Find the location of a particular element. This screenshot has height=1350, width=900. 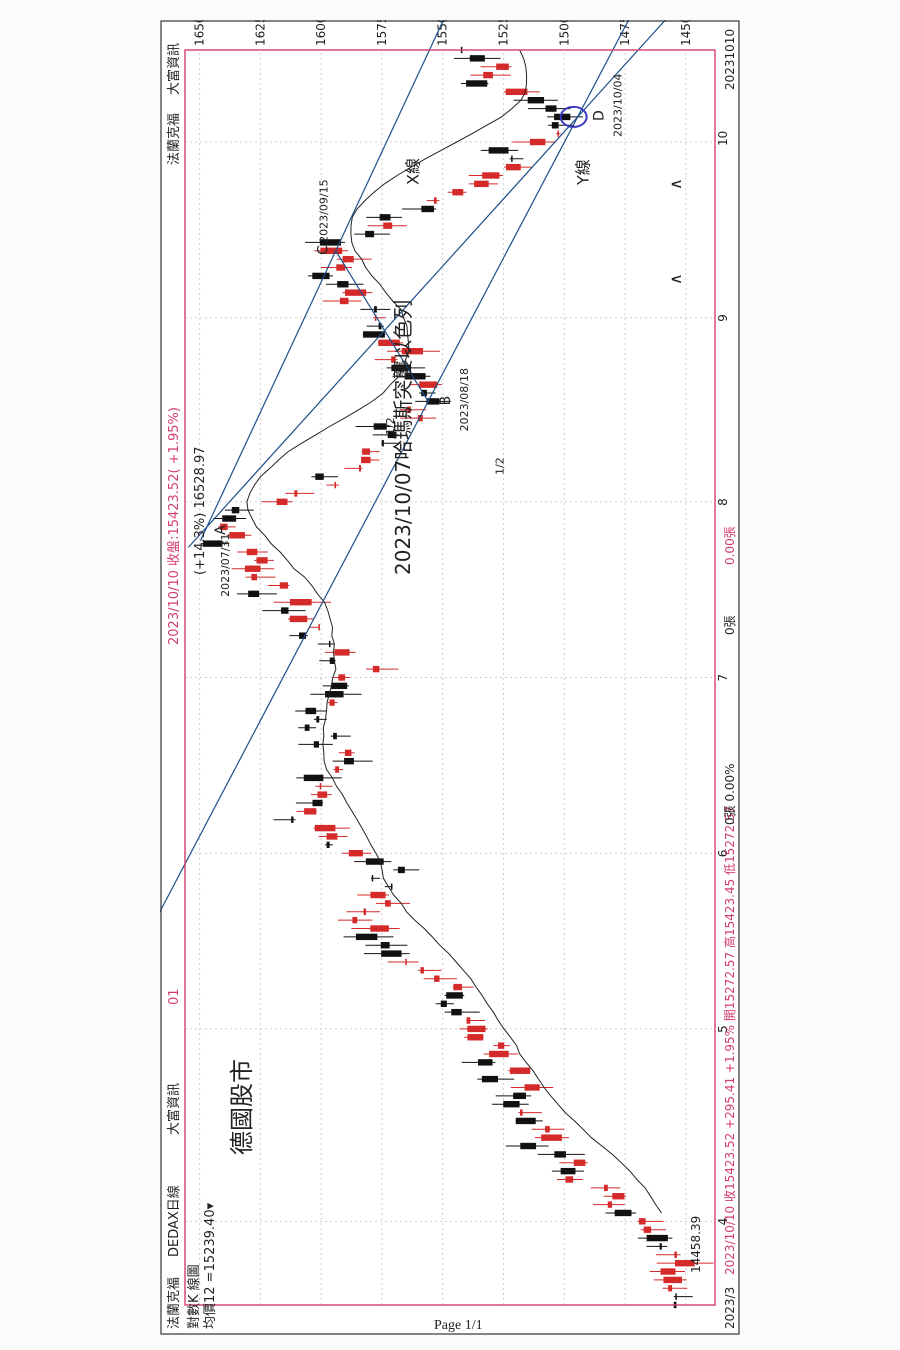

y-tick-label: 15750 is located at coordinates (382, 33).